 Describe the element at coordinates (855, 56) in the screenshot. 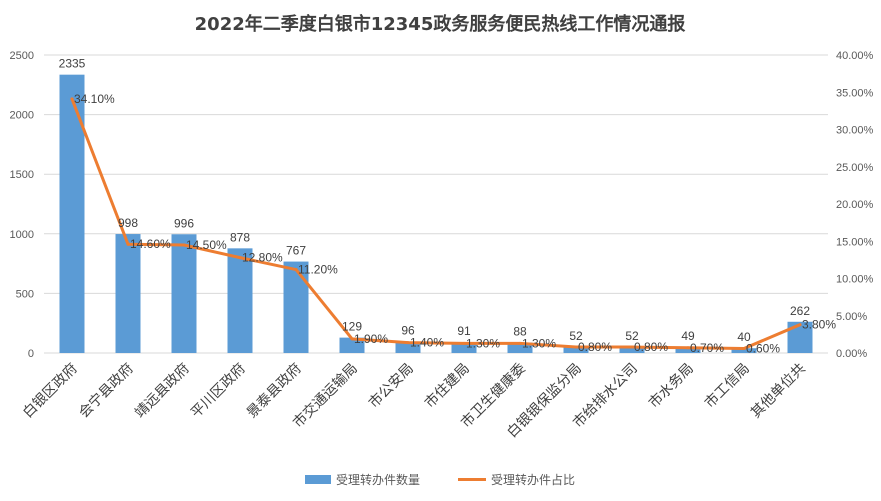

I see `y-right-tick-label: 40.00%` at that location.